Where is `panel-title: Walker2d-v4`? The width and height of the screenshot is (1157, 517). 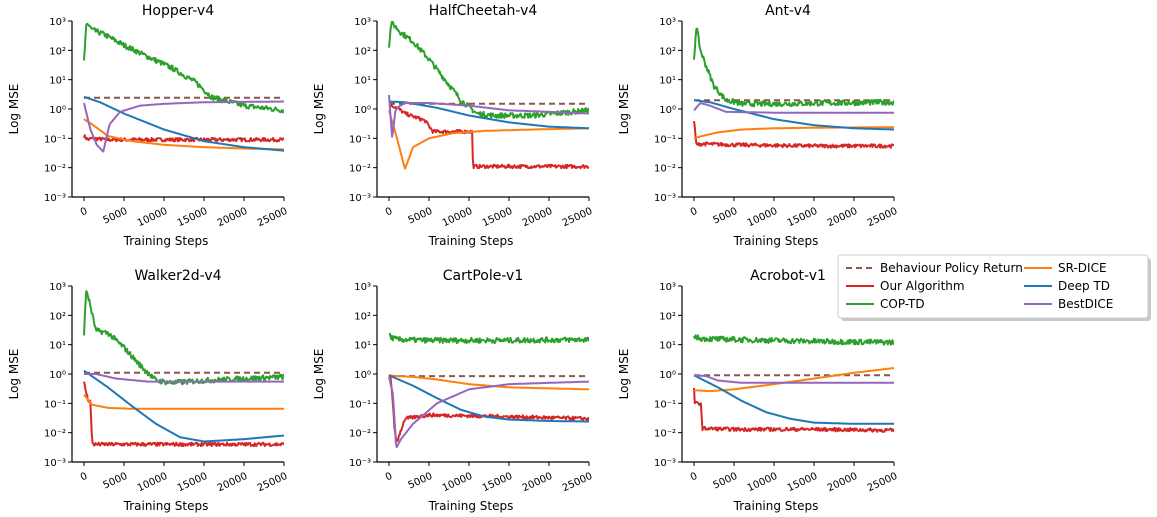 panel-title: Walker2d-v4 is located at coordinates (177, 276).